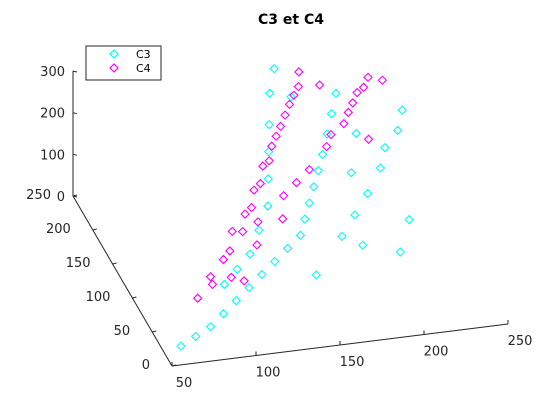 The height and width of the screenshot is (420, 560). Describe the element at coordinates (291, 20) in the screenshot. I see `chart-title: C3 et C4` at that location.